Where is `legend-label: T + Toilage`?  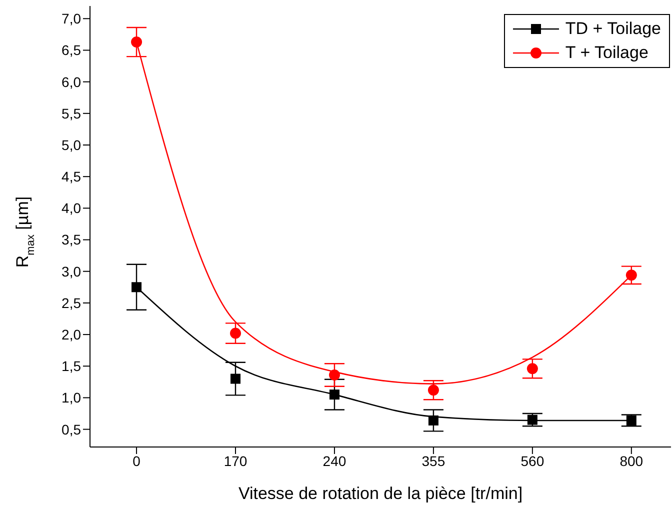
legend-label: T + Toilage is located at coordinates (606, 53).